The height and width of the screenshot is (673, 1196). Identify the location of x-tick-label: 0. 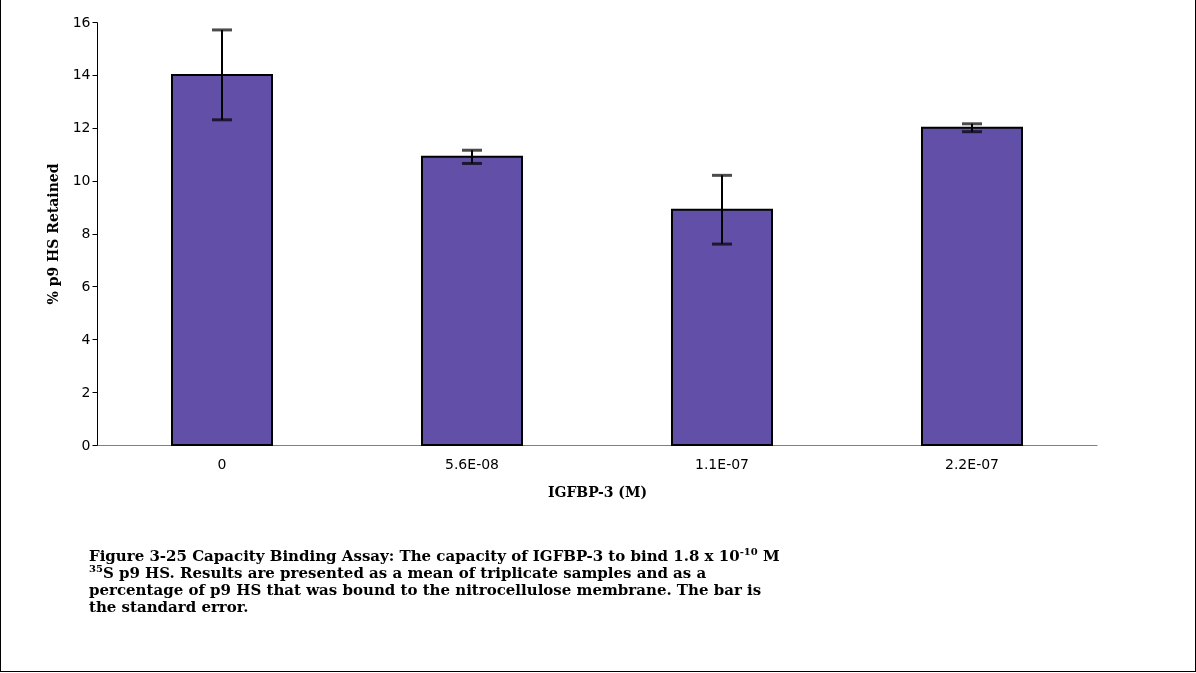
(222, 463).